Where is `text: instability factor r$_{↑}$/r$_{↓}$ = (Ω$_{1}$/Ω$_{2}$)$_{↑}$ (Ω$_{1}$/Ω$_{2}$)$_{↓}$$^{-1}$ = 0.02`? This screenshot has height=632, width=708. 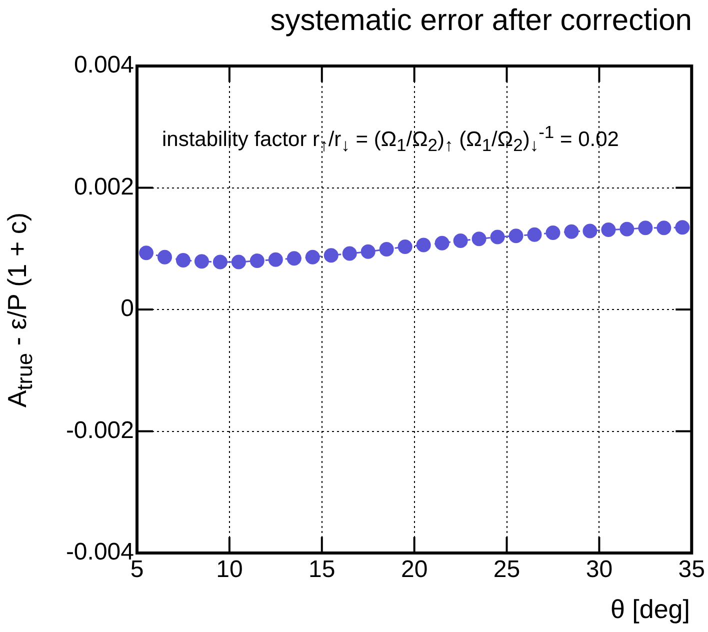
text: instability factor r$_{↑}$/r$_{↓}$ = (Ω$_{1}$/Ω$_{2}$)$_{↑}$ (Ω$_{1}$/Ω$_{2}$)$_{↓}$$^{-1}$ = 0.02 is located at coordinates (390, 139).